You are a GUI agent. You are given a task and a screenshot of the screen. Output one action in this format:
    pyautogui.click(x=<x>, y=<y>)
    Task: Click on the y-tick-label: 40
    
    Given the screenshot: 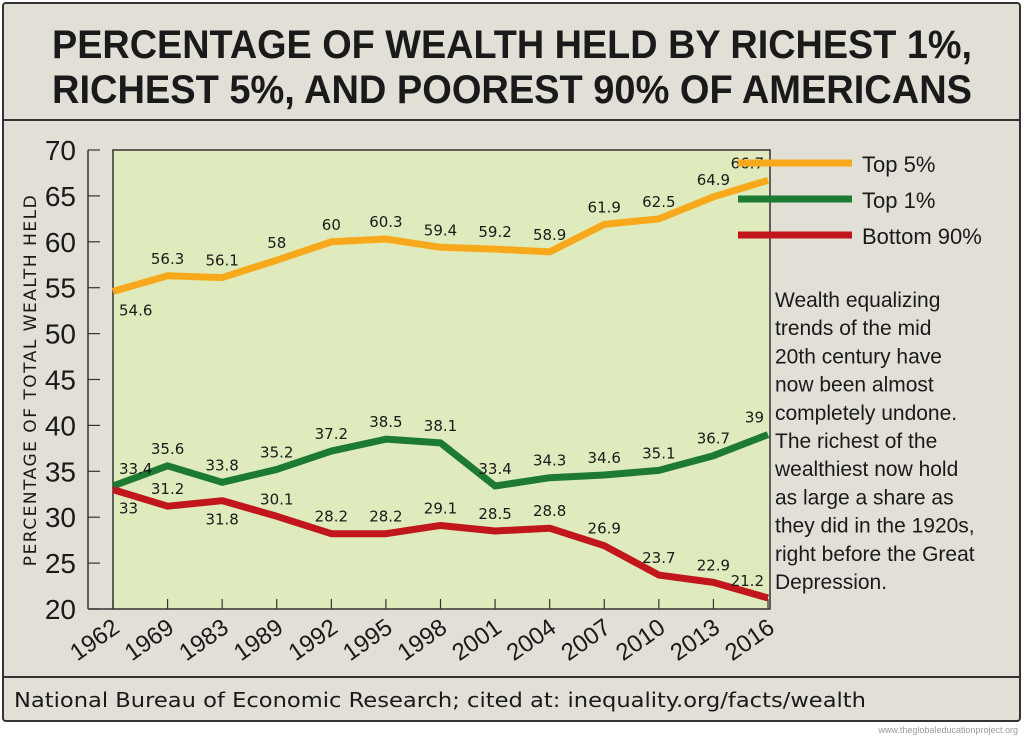 What is the action you would take?
    pyautogui.click(x=60, y=425)
    